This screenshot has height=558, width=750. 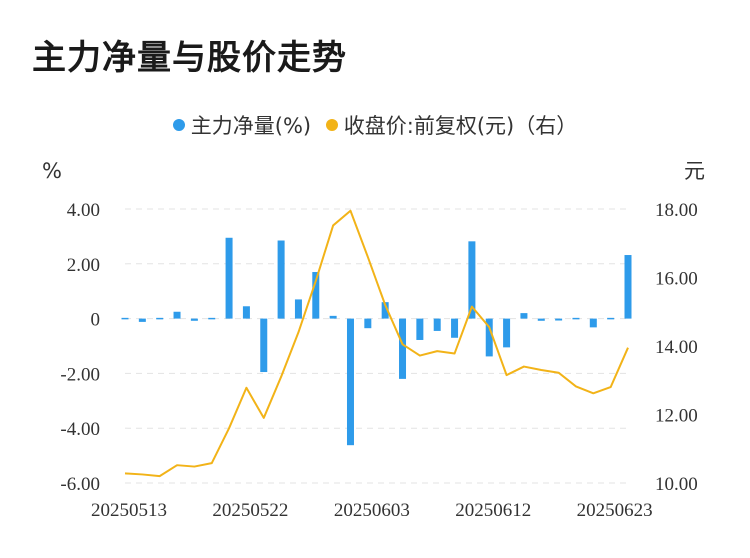 What do you see at coordinates (676, 347) in the screenshot?
I see `y-right-tick-label: 14.00` at bounding box center [676, 347].